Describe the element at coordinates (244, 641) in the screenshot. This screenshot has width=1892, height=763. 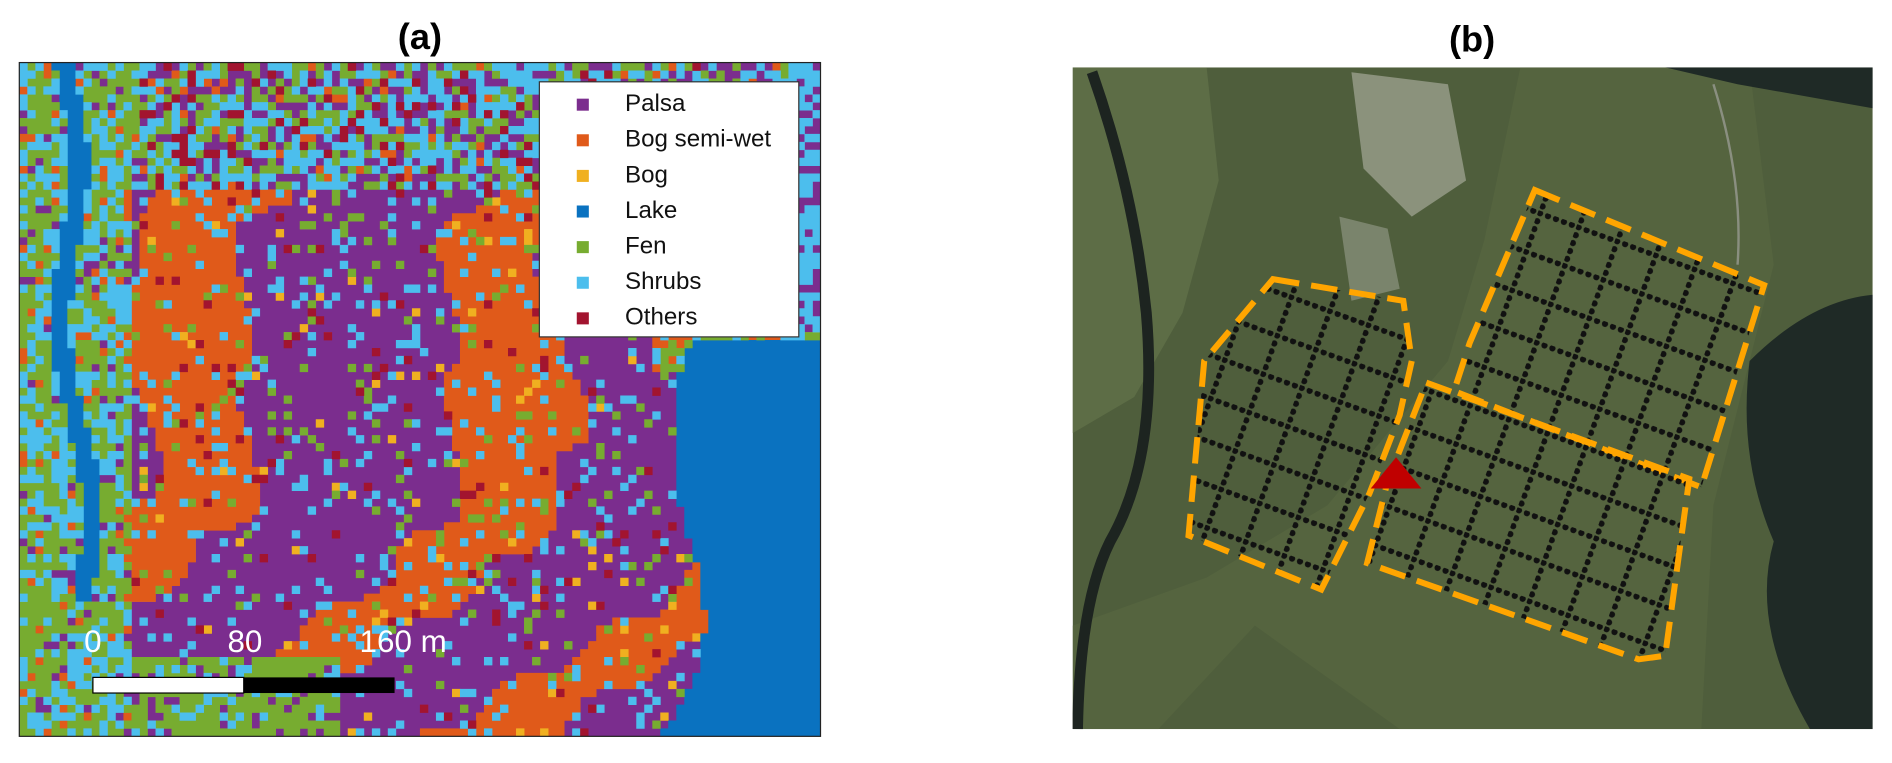
I see `scale-label: 80` at that location.